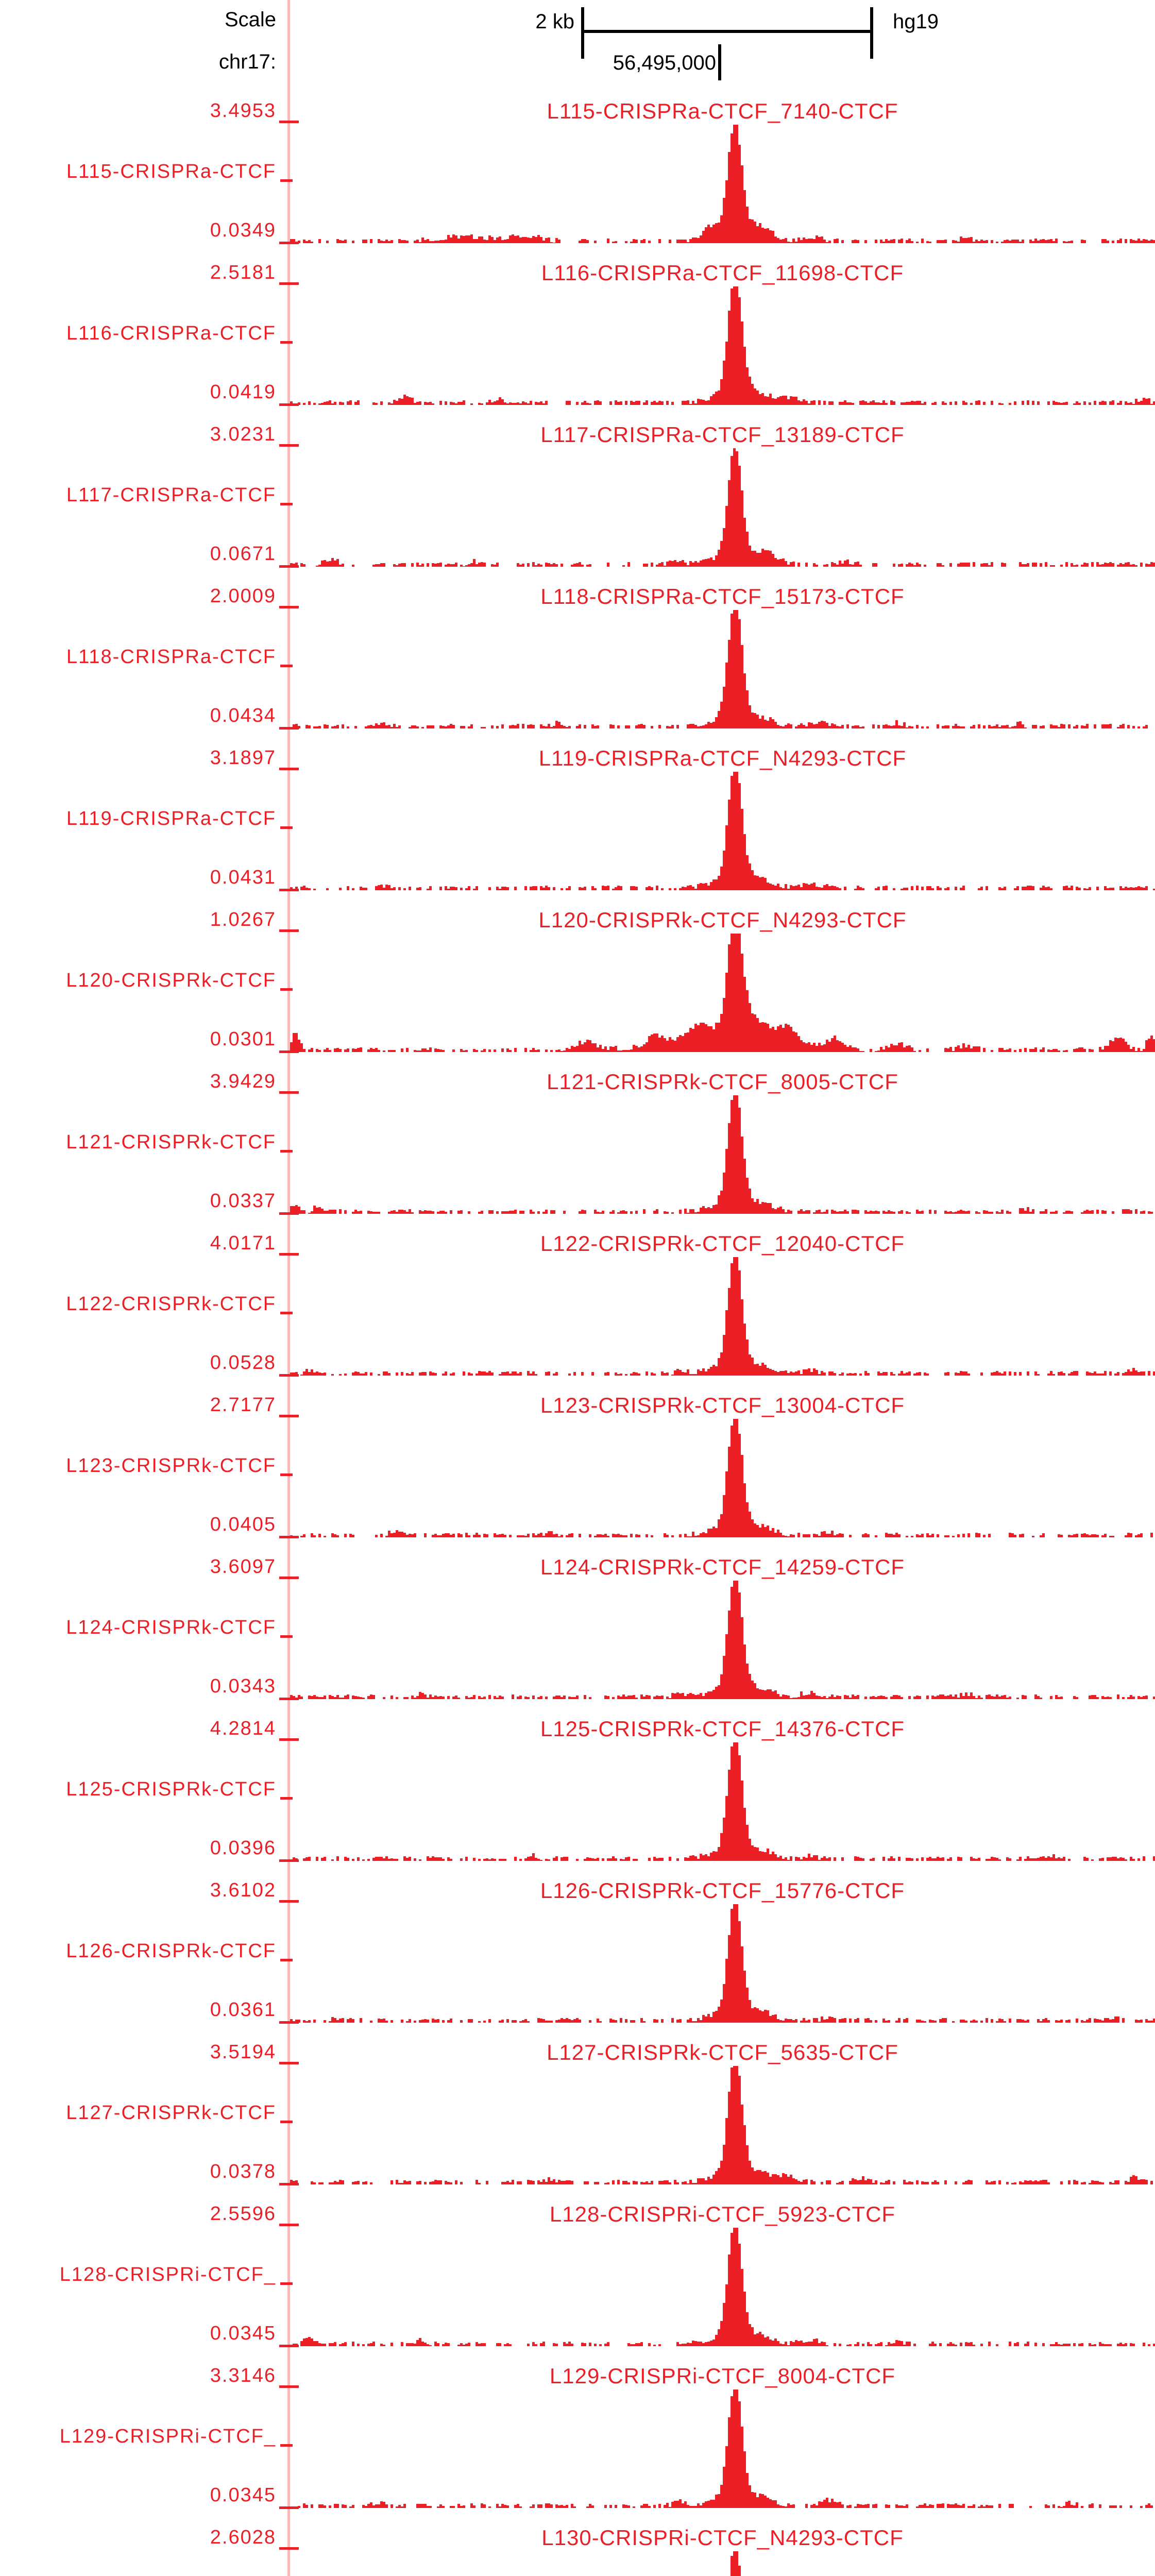  I want to click on track-name-label: L128-CRISPRi-CTCF_, so click(167, 2274).